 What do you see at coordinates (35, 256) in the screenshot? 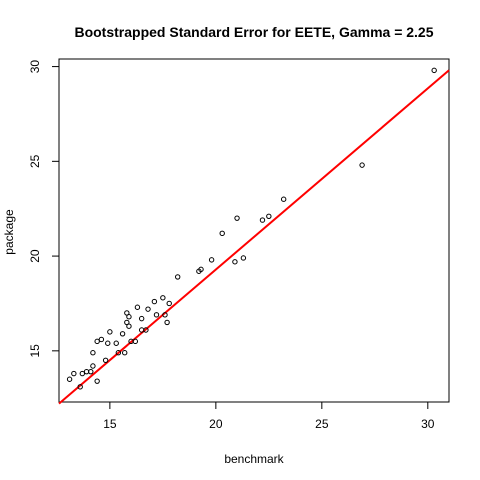
I see `y-tick-label: 20` at bounding box center [35, 256].